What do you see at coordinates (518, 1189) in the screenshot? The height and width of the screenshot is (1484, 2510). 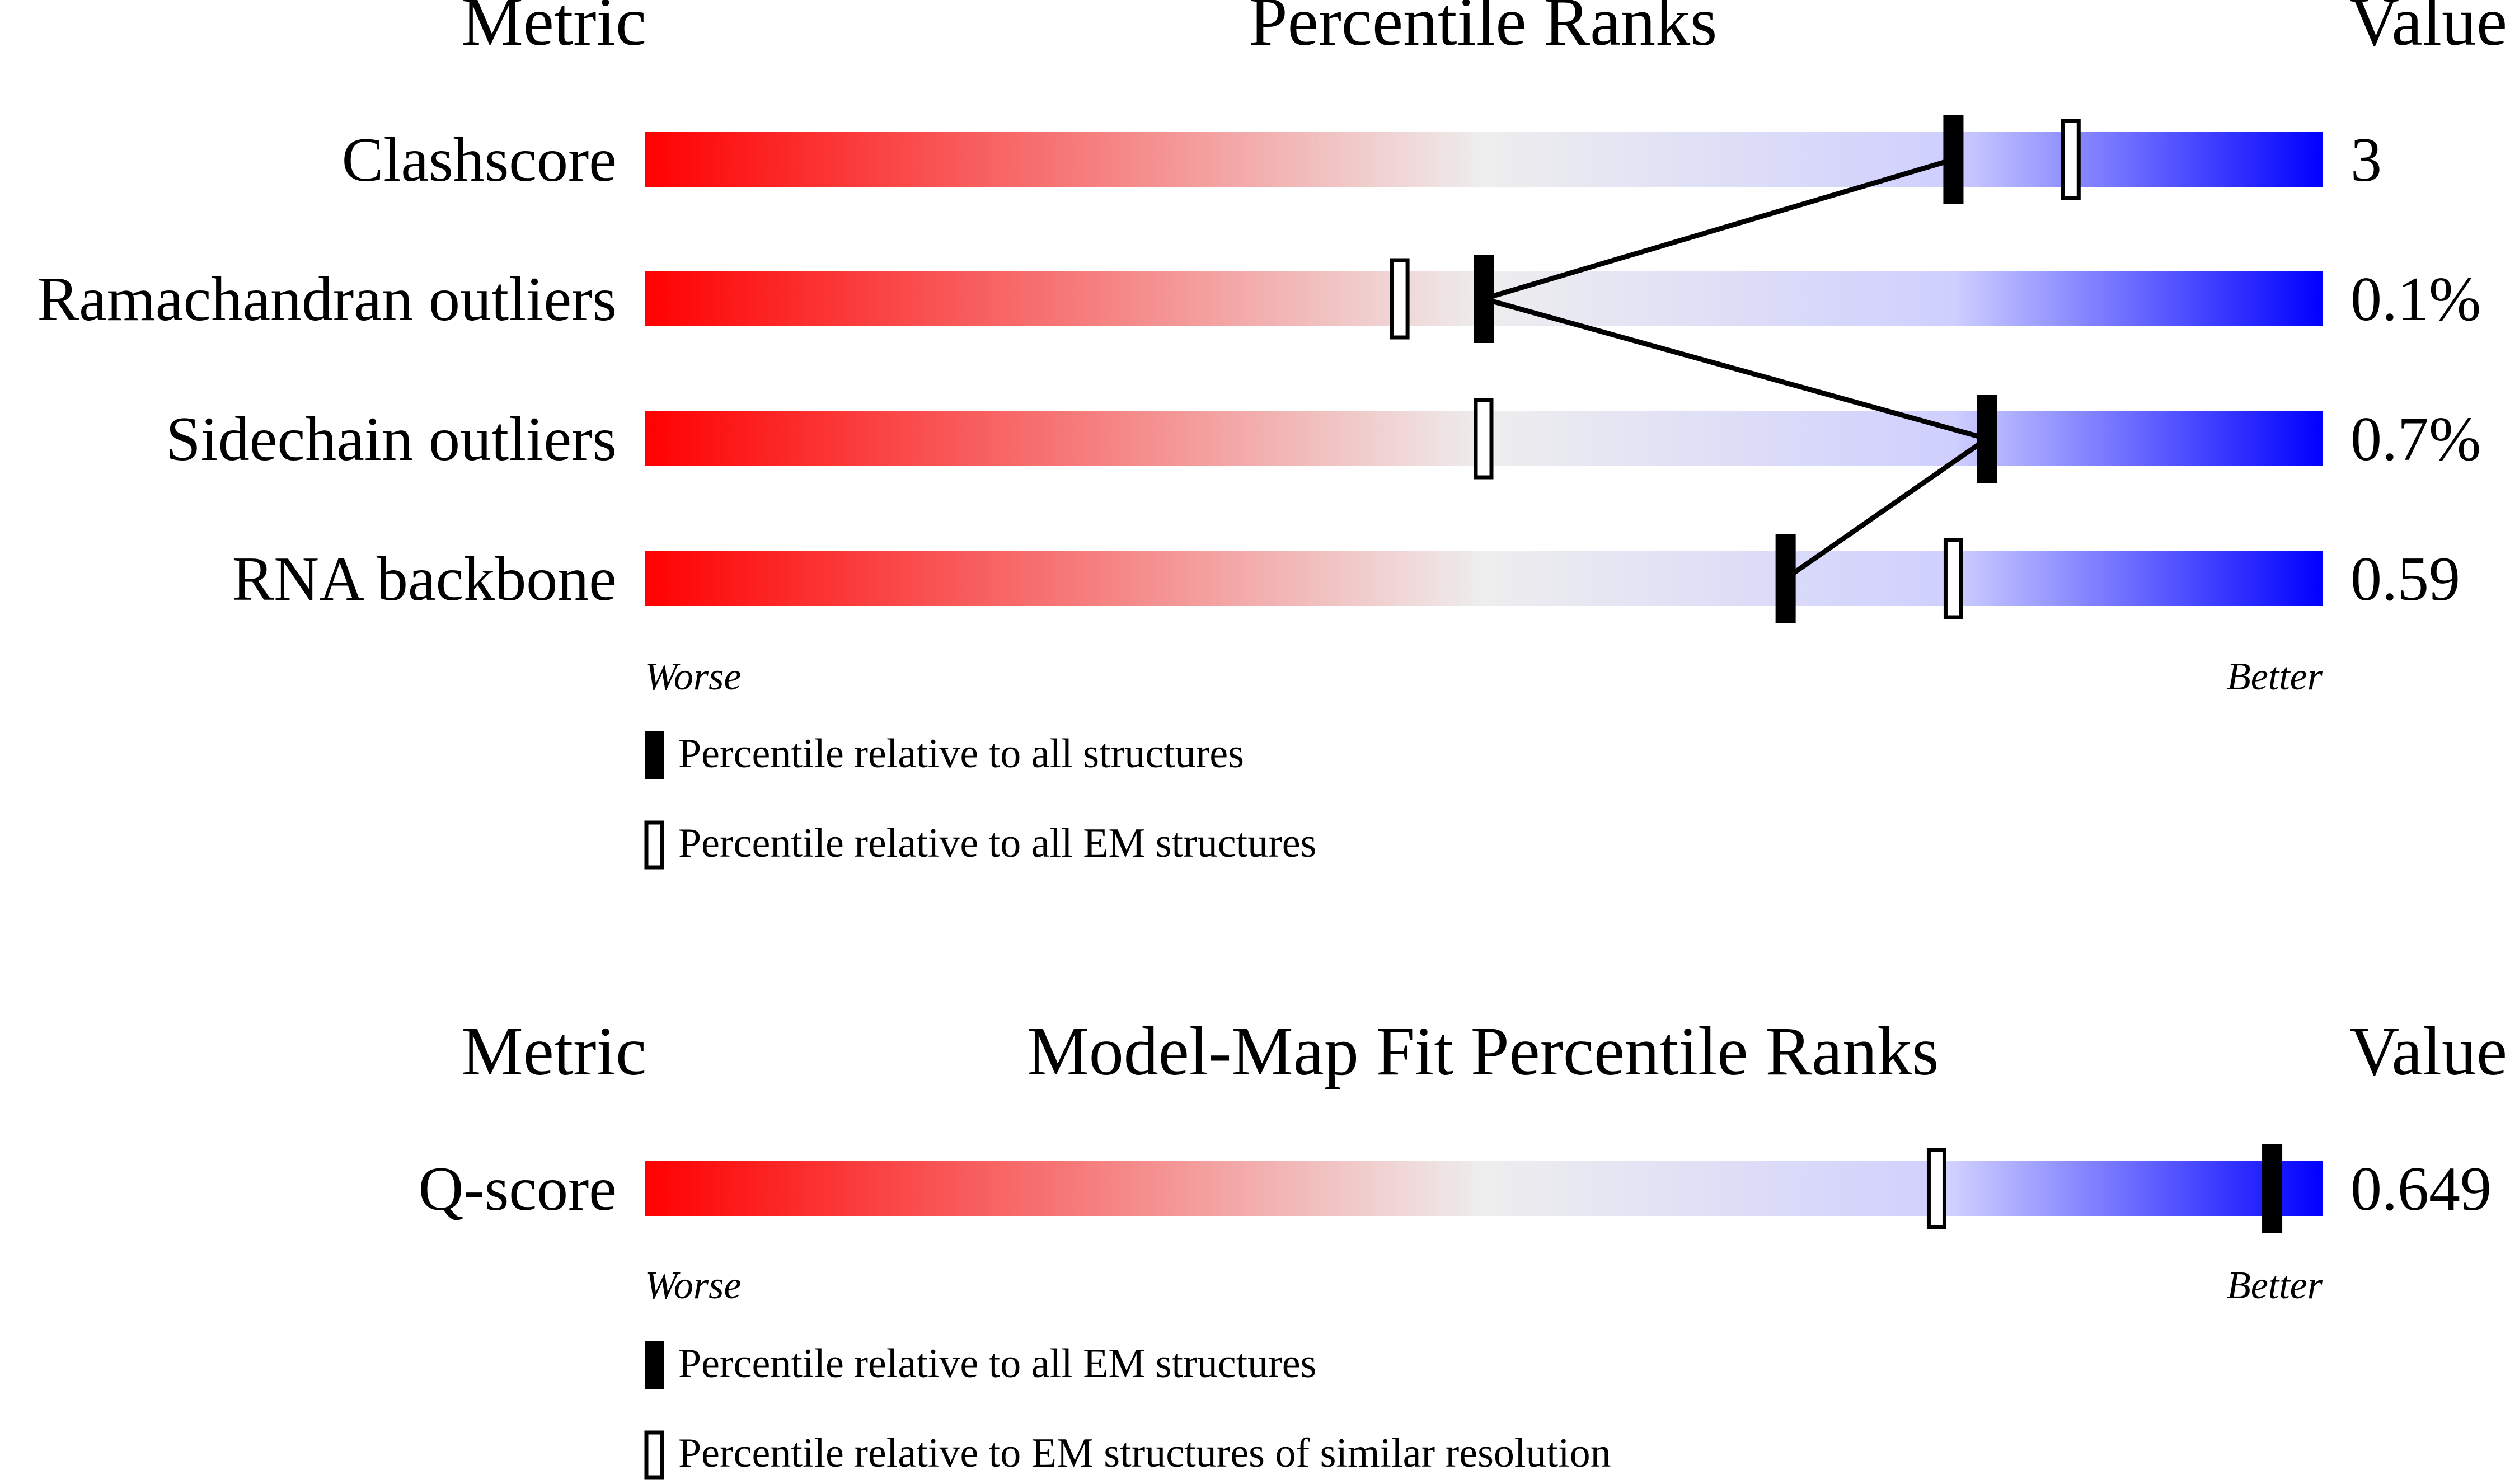 I see `metric-label: Q-score` at bounding box center [518, 1189].